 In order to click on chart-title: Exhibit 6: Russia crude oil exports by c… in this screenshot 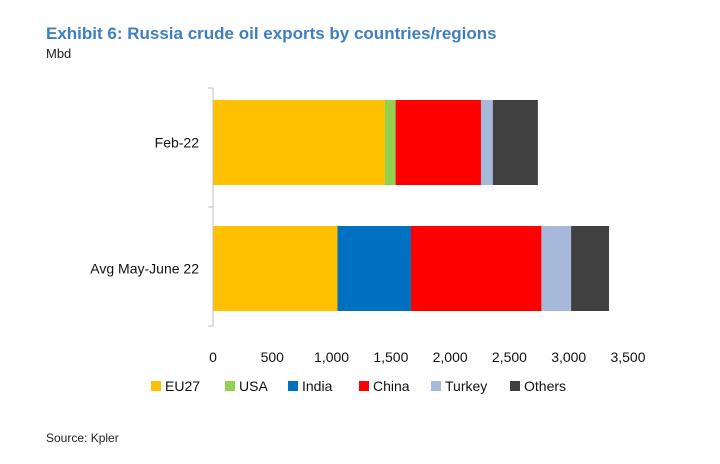, I will do `click(271, 33)`.